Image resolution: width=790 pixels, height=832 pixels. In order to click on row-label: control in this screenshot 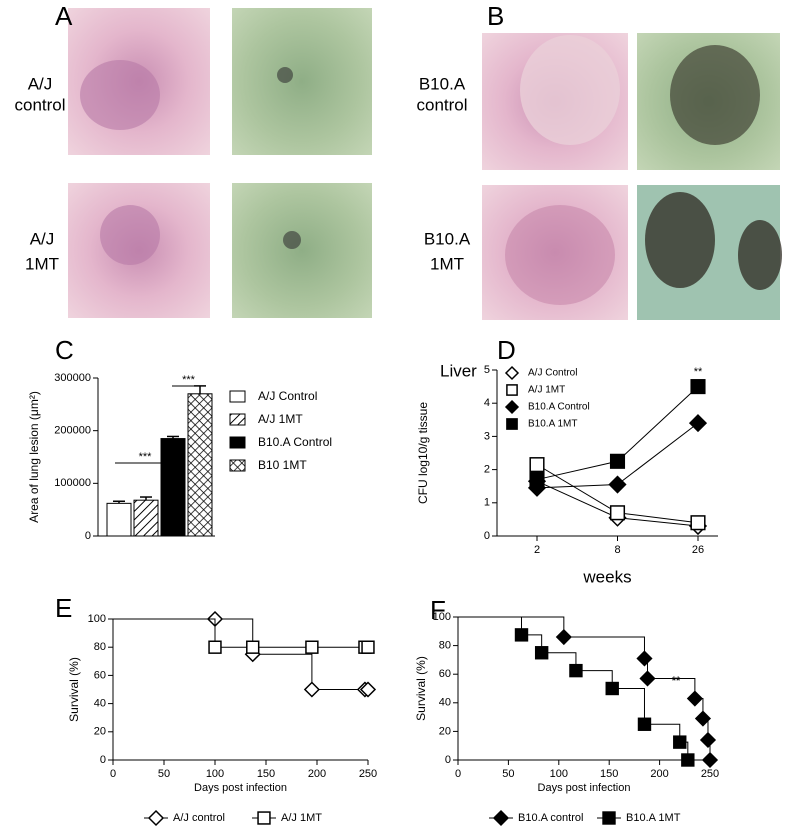, I will do `click(39, 104)`.